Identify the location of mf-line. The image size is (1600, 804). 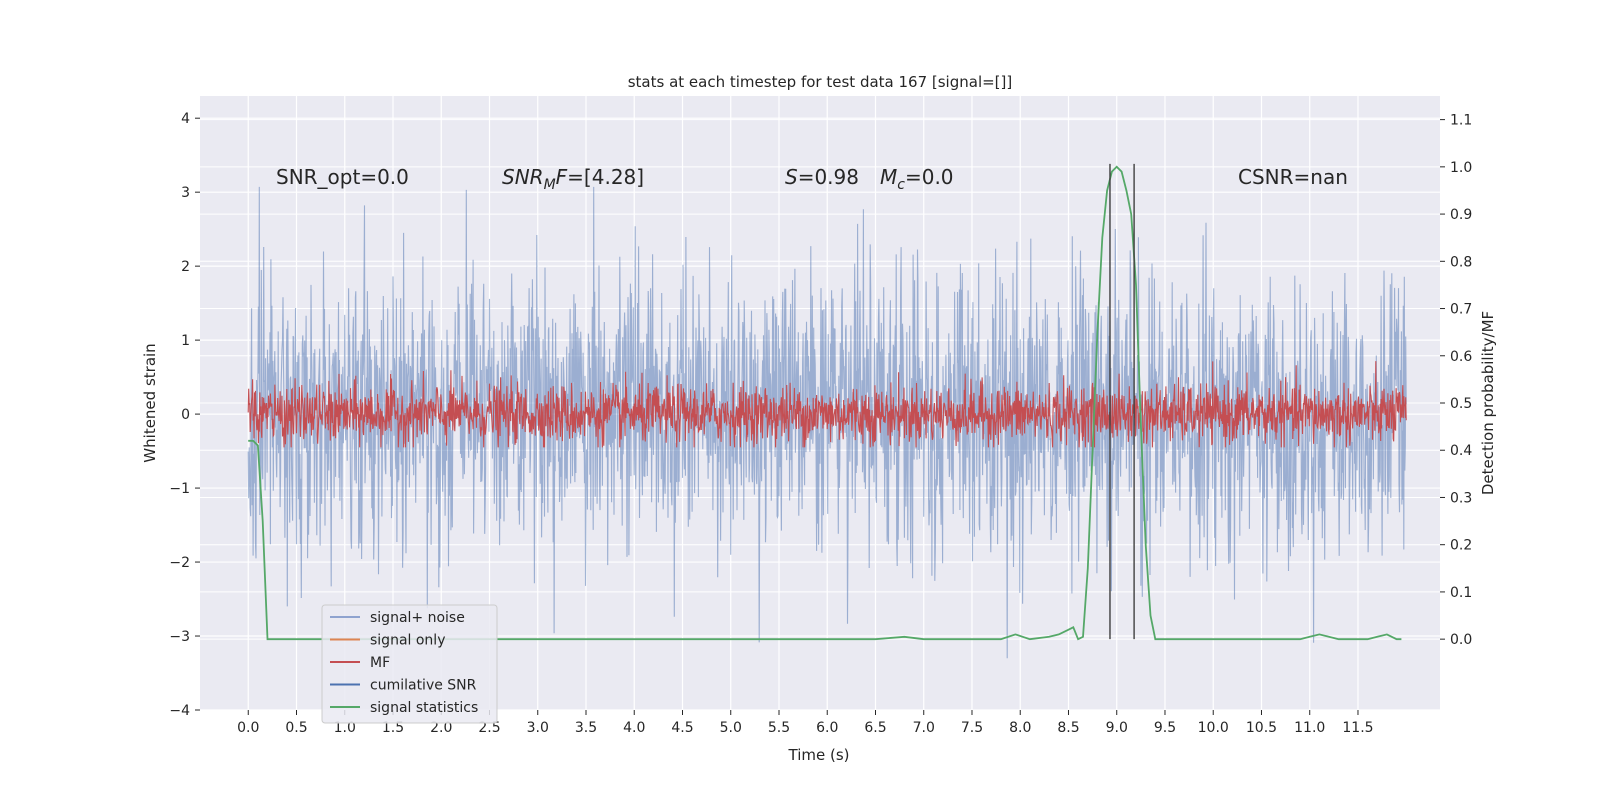
(827, 404).